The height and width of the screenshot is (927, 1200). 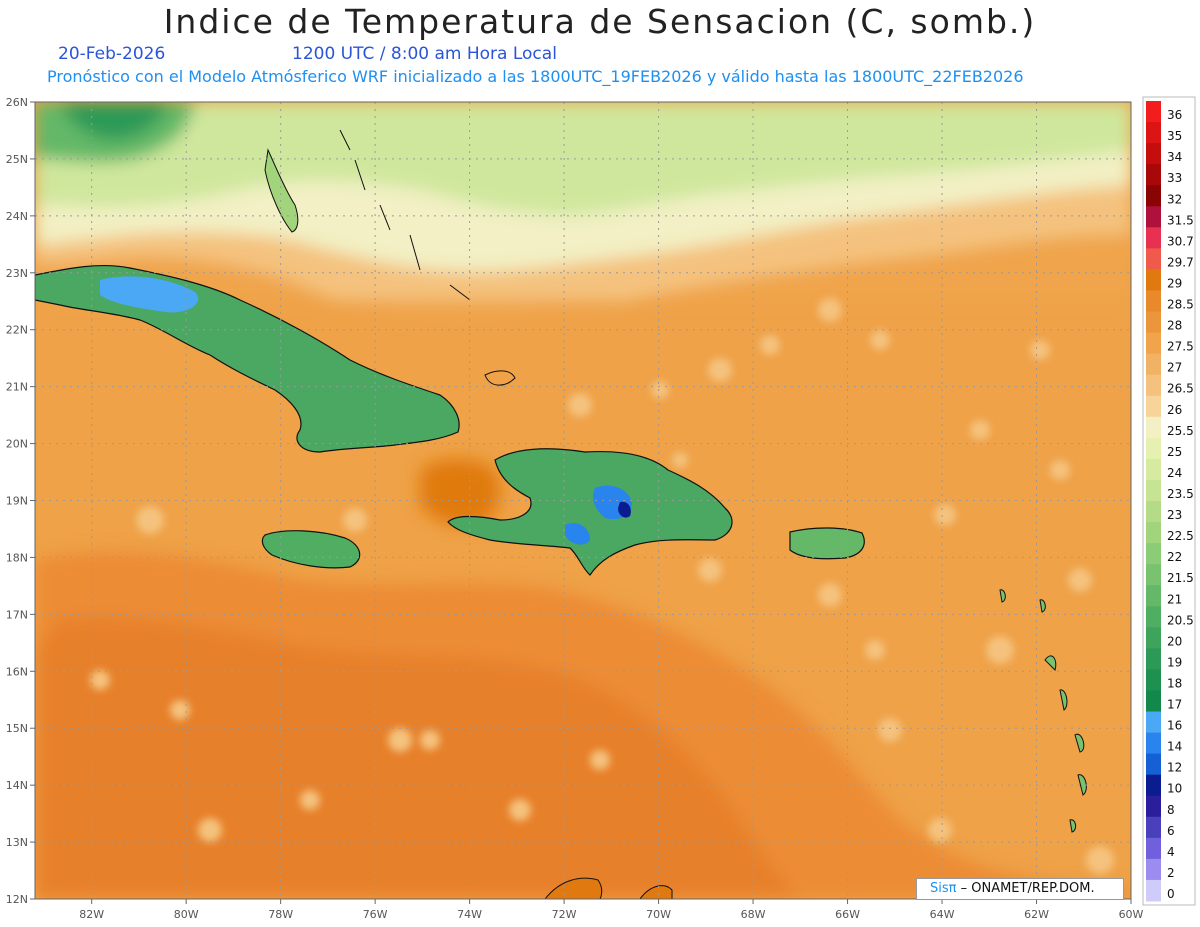 What do you see at coordinates (1174, 747) in the screenshot?
I see `colorbar-label: 14` at bounding box center [1174, 747].